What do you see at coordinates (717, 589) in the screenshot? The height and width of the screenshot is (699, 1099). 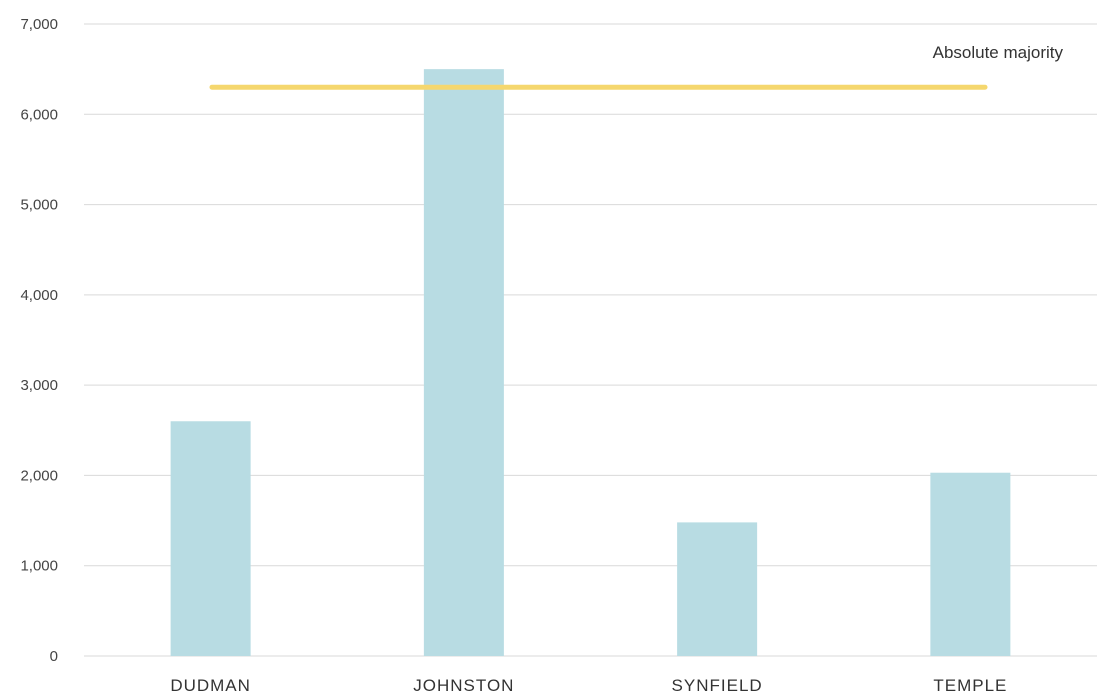 I see `bar-synfield` at bounding box center [717, 589].